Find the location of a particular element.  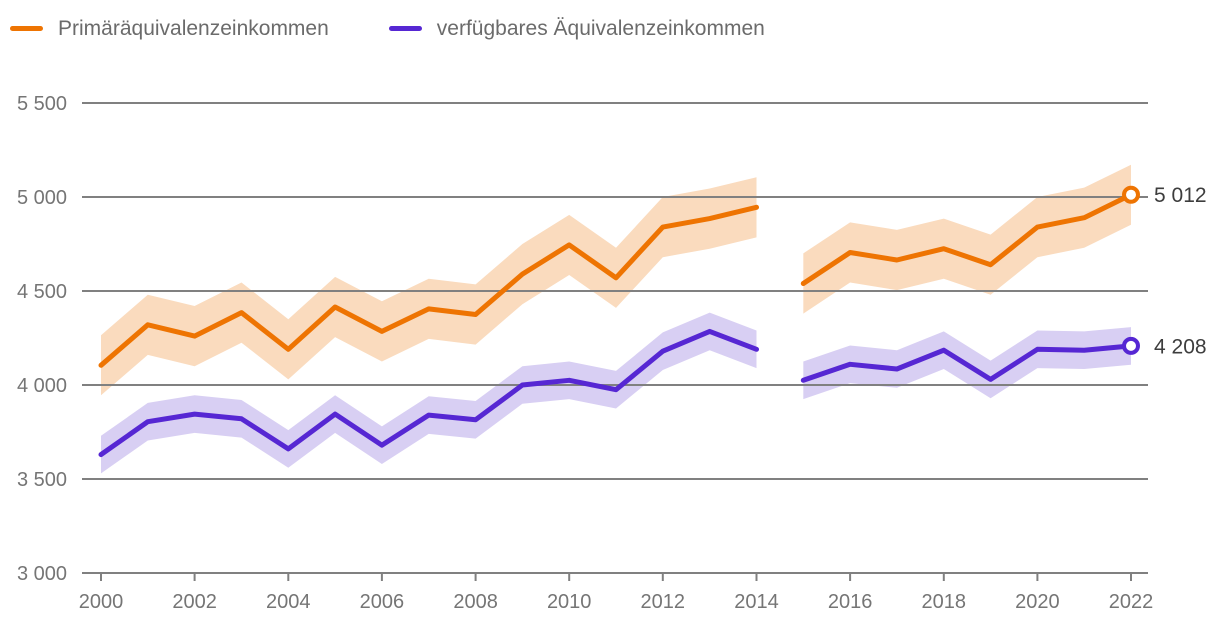

x-tick-label: 2012 is located at coordinates (663, 602).